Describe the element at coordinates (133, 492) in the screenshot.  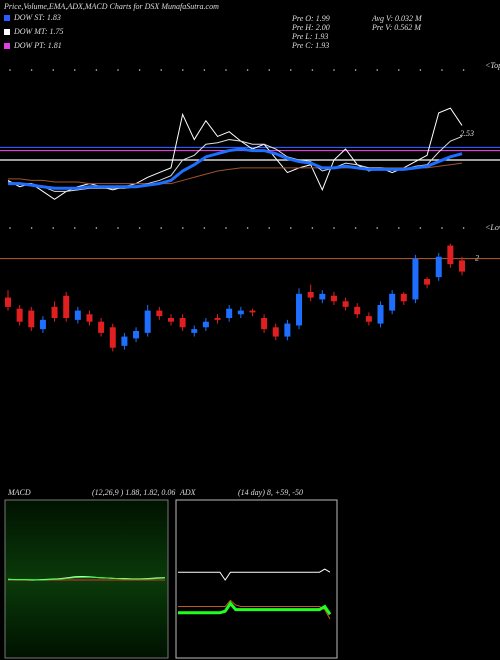
I see `macd-subtitle: (12,26,9 ) 1.88, 1.82, 0.06` at that location.